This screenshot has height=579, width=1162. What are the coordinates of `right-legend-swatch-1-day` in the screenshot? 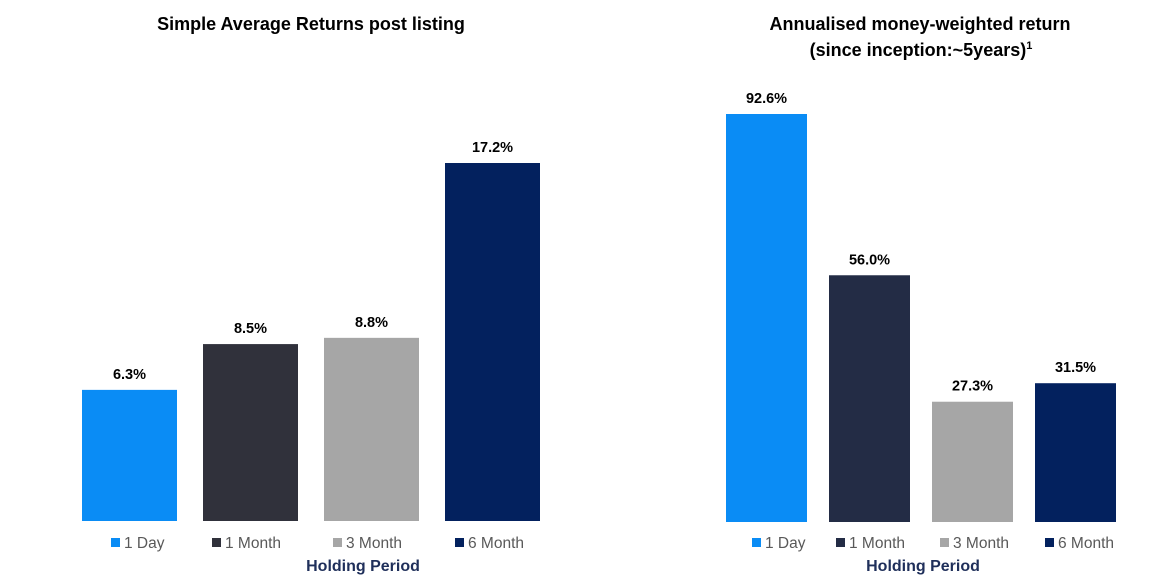 It's located at (756, 542).